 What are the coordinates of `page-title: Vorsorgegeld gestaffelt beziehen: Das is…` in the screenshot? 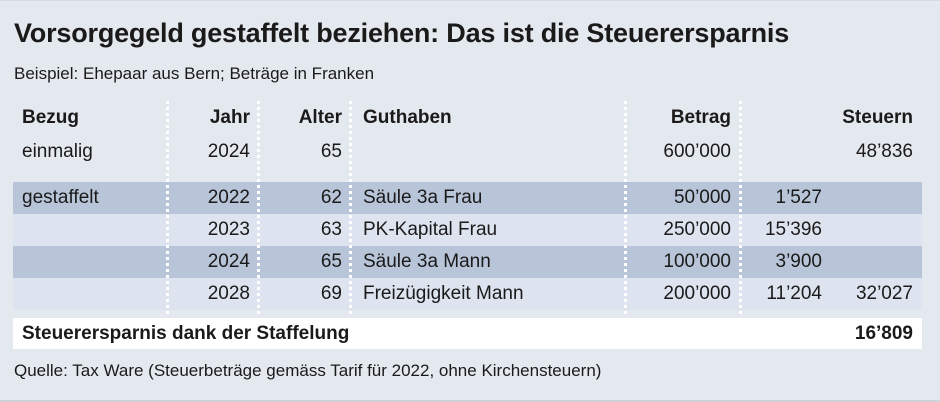 It's located at (402, 33).